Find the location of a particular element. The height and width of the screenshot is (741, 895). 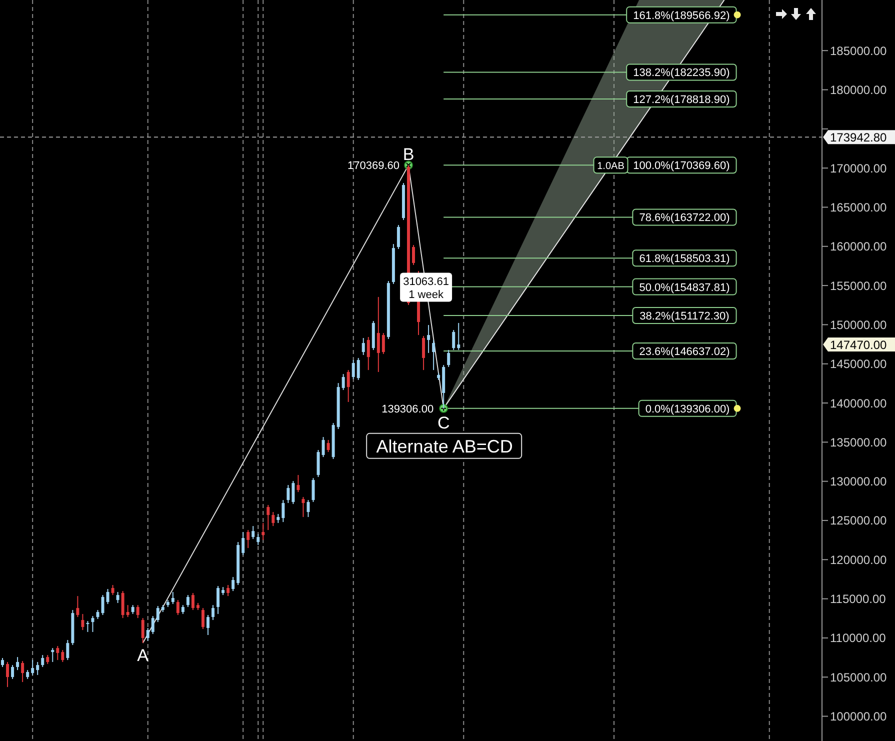

annotation: 170369.60 is located at coordinates (373, 166).